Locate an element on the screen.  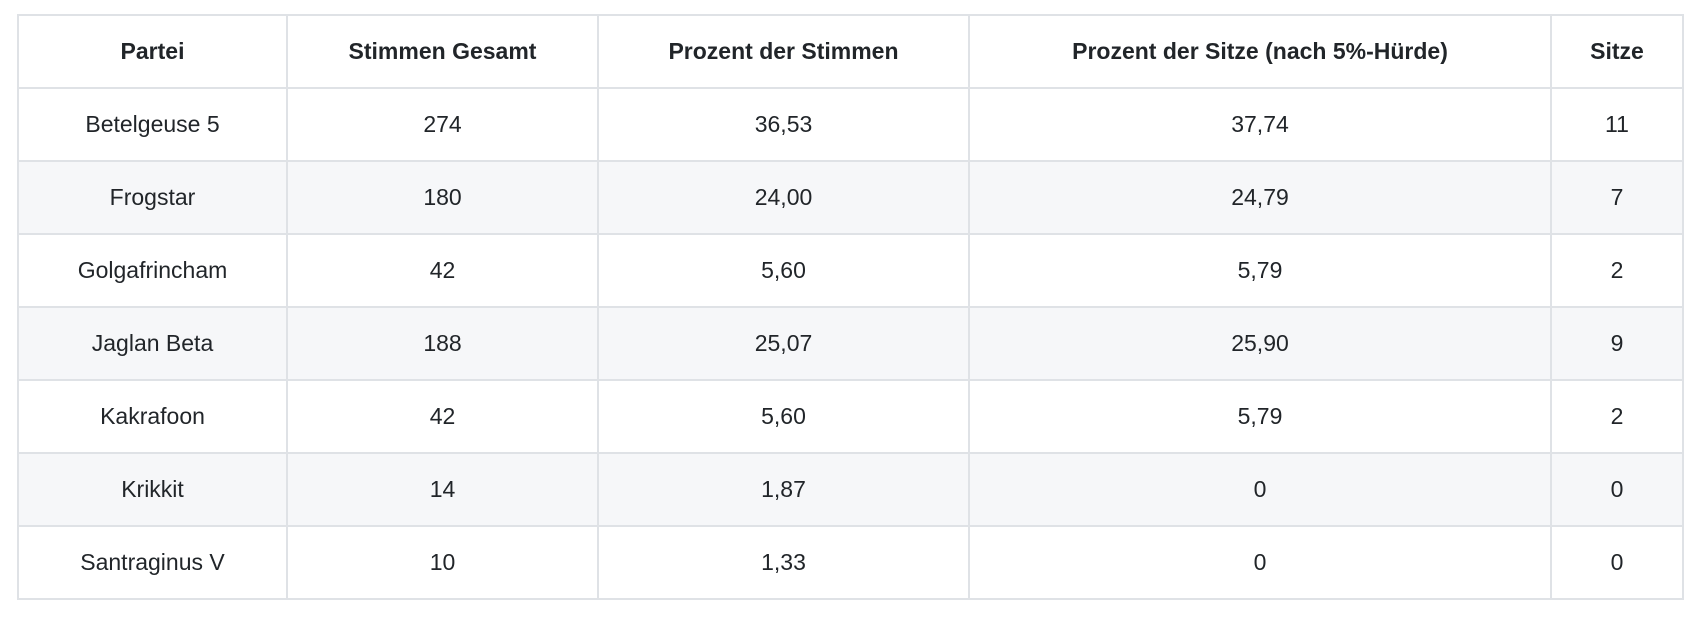
cell-prozent-der-stimmen: 24,00 is located at coordinates (783, 197).